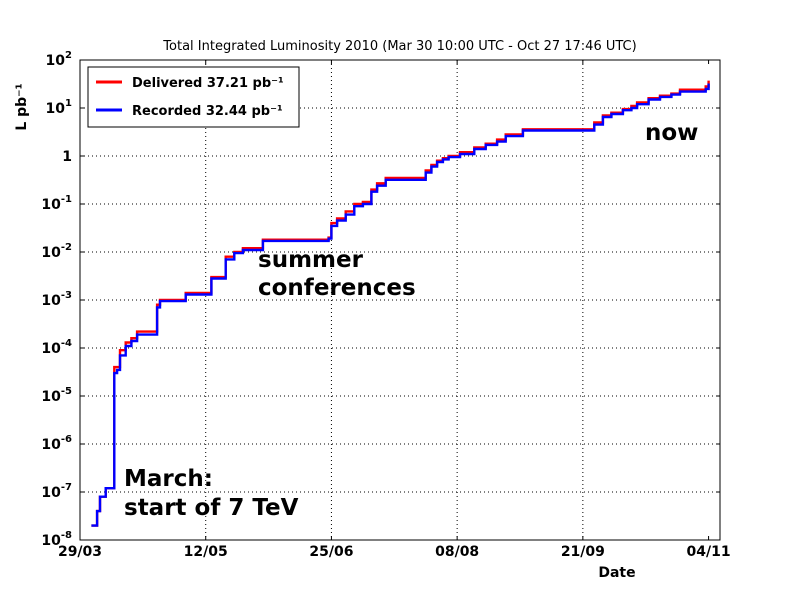 The width and height of the screenshot is (800, 600). I want to click on legend: Delivered 37.21 pb⁻¹ Recorded 32.44 pb⁻¹, so click(193, 97).